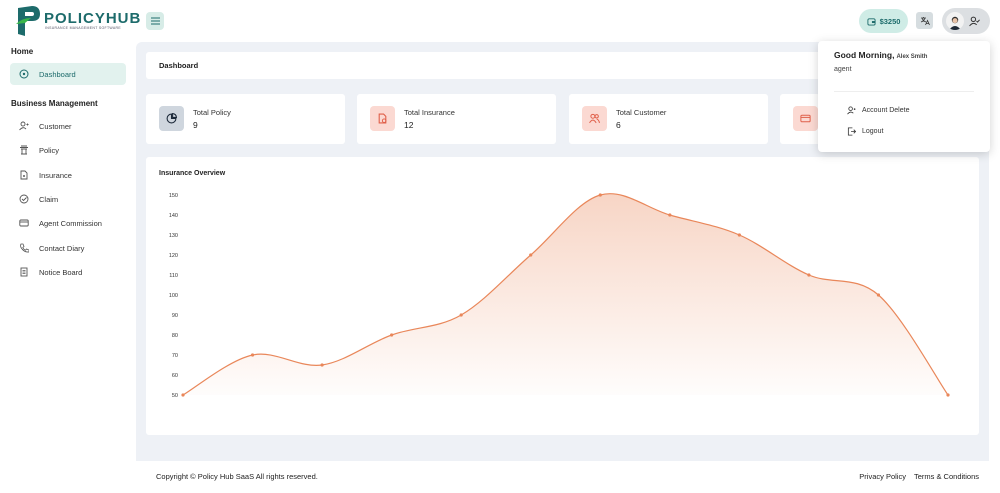 The width and height of the screenshot is (1000, 493). Describe the element at coordinates (382, 118) in the screenshot. I see `insurance-stat-icon` at that location.